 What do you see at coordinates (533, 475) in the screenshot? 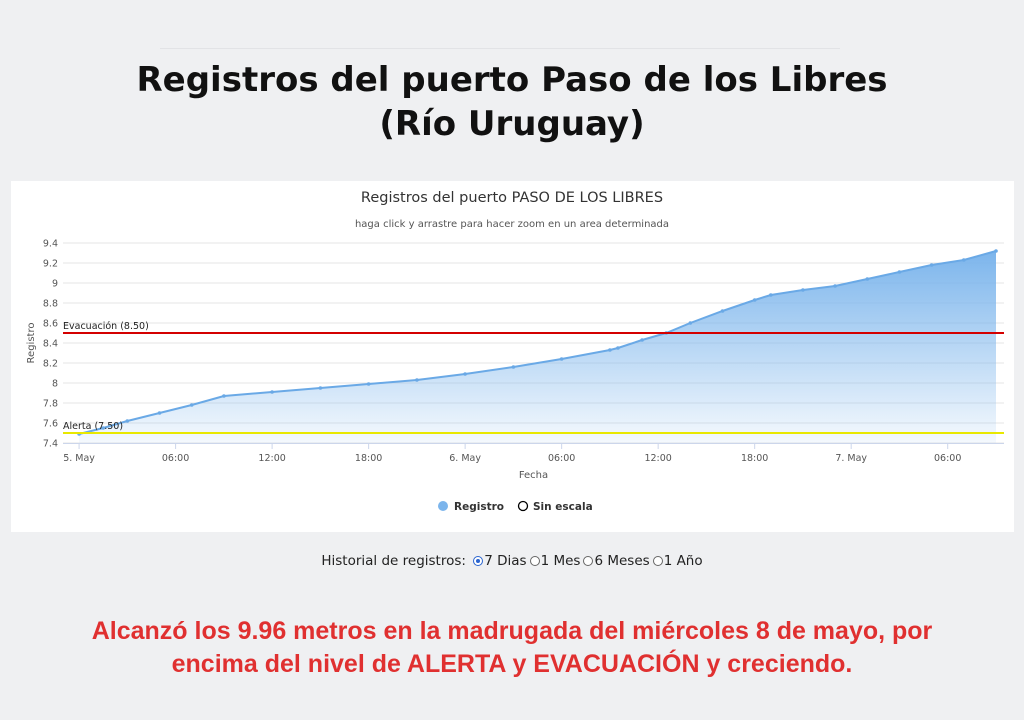
I see `x-axis-title: Fecha` at bounding box center [533, 475].